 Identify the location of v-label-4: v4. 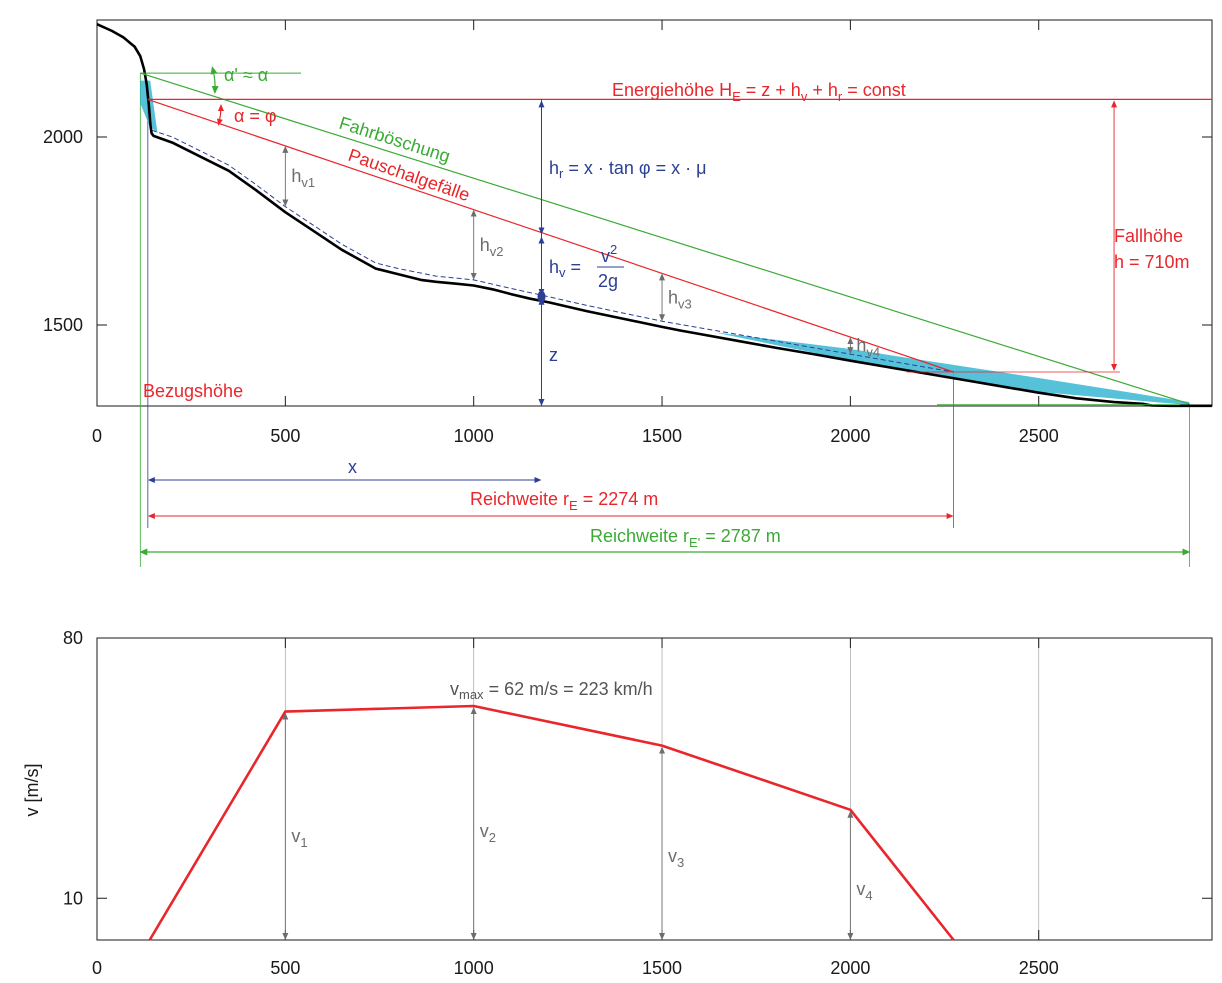
(864, 891).